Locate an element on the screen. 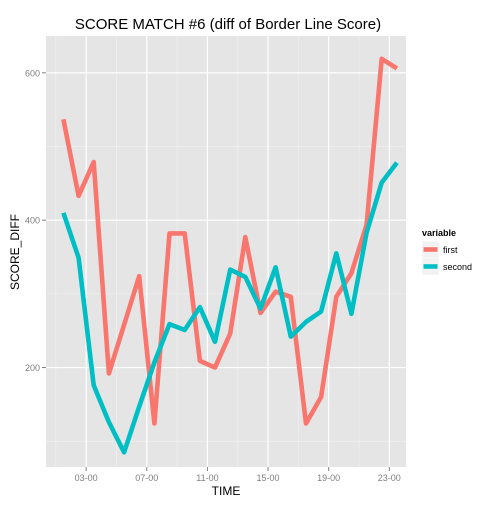 The width and height of the screenshot is (504, 509). legend-label-second: second is located at coordinates (457, 267).